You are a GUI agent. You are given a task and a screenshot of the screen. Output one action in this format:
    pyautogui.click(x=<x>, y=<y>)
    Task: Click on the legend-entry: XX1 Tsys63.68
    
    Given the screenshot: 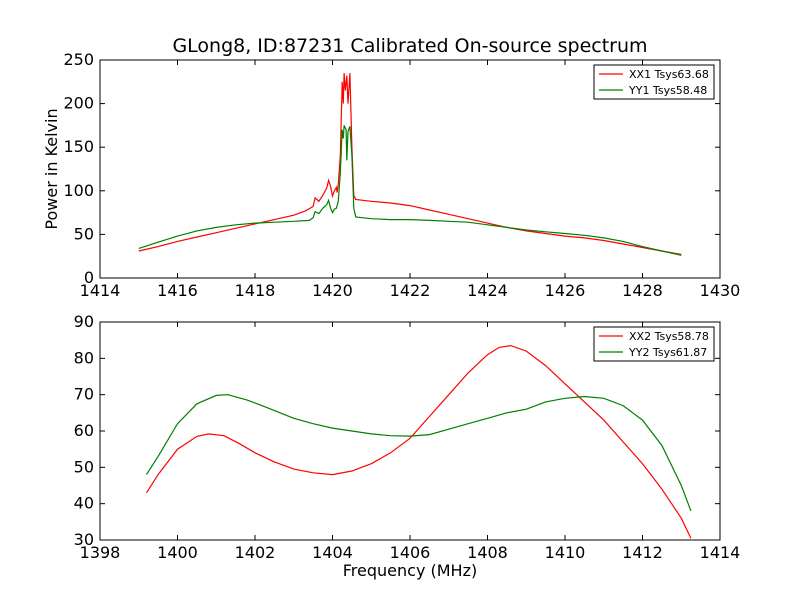 What is the action you would take?
    pyautogui.click(x=669, y=74)
    